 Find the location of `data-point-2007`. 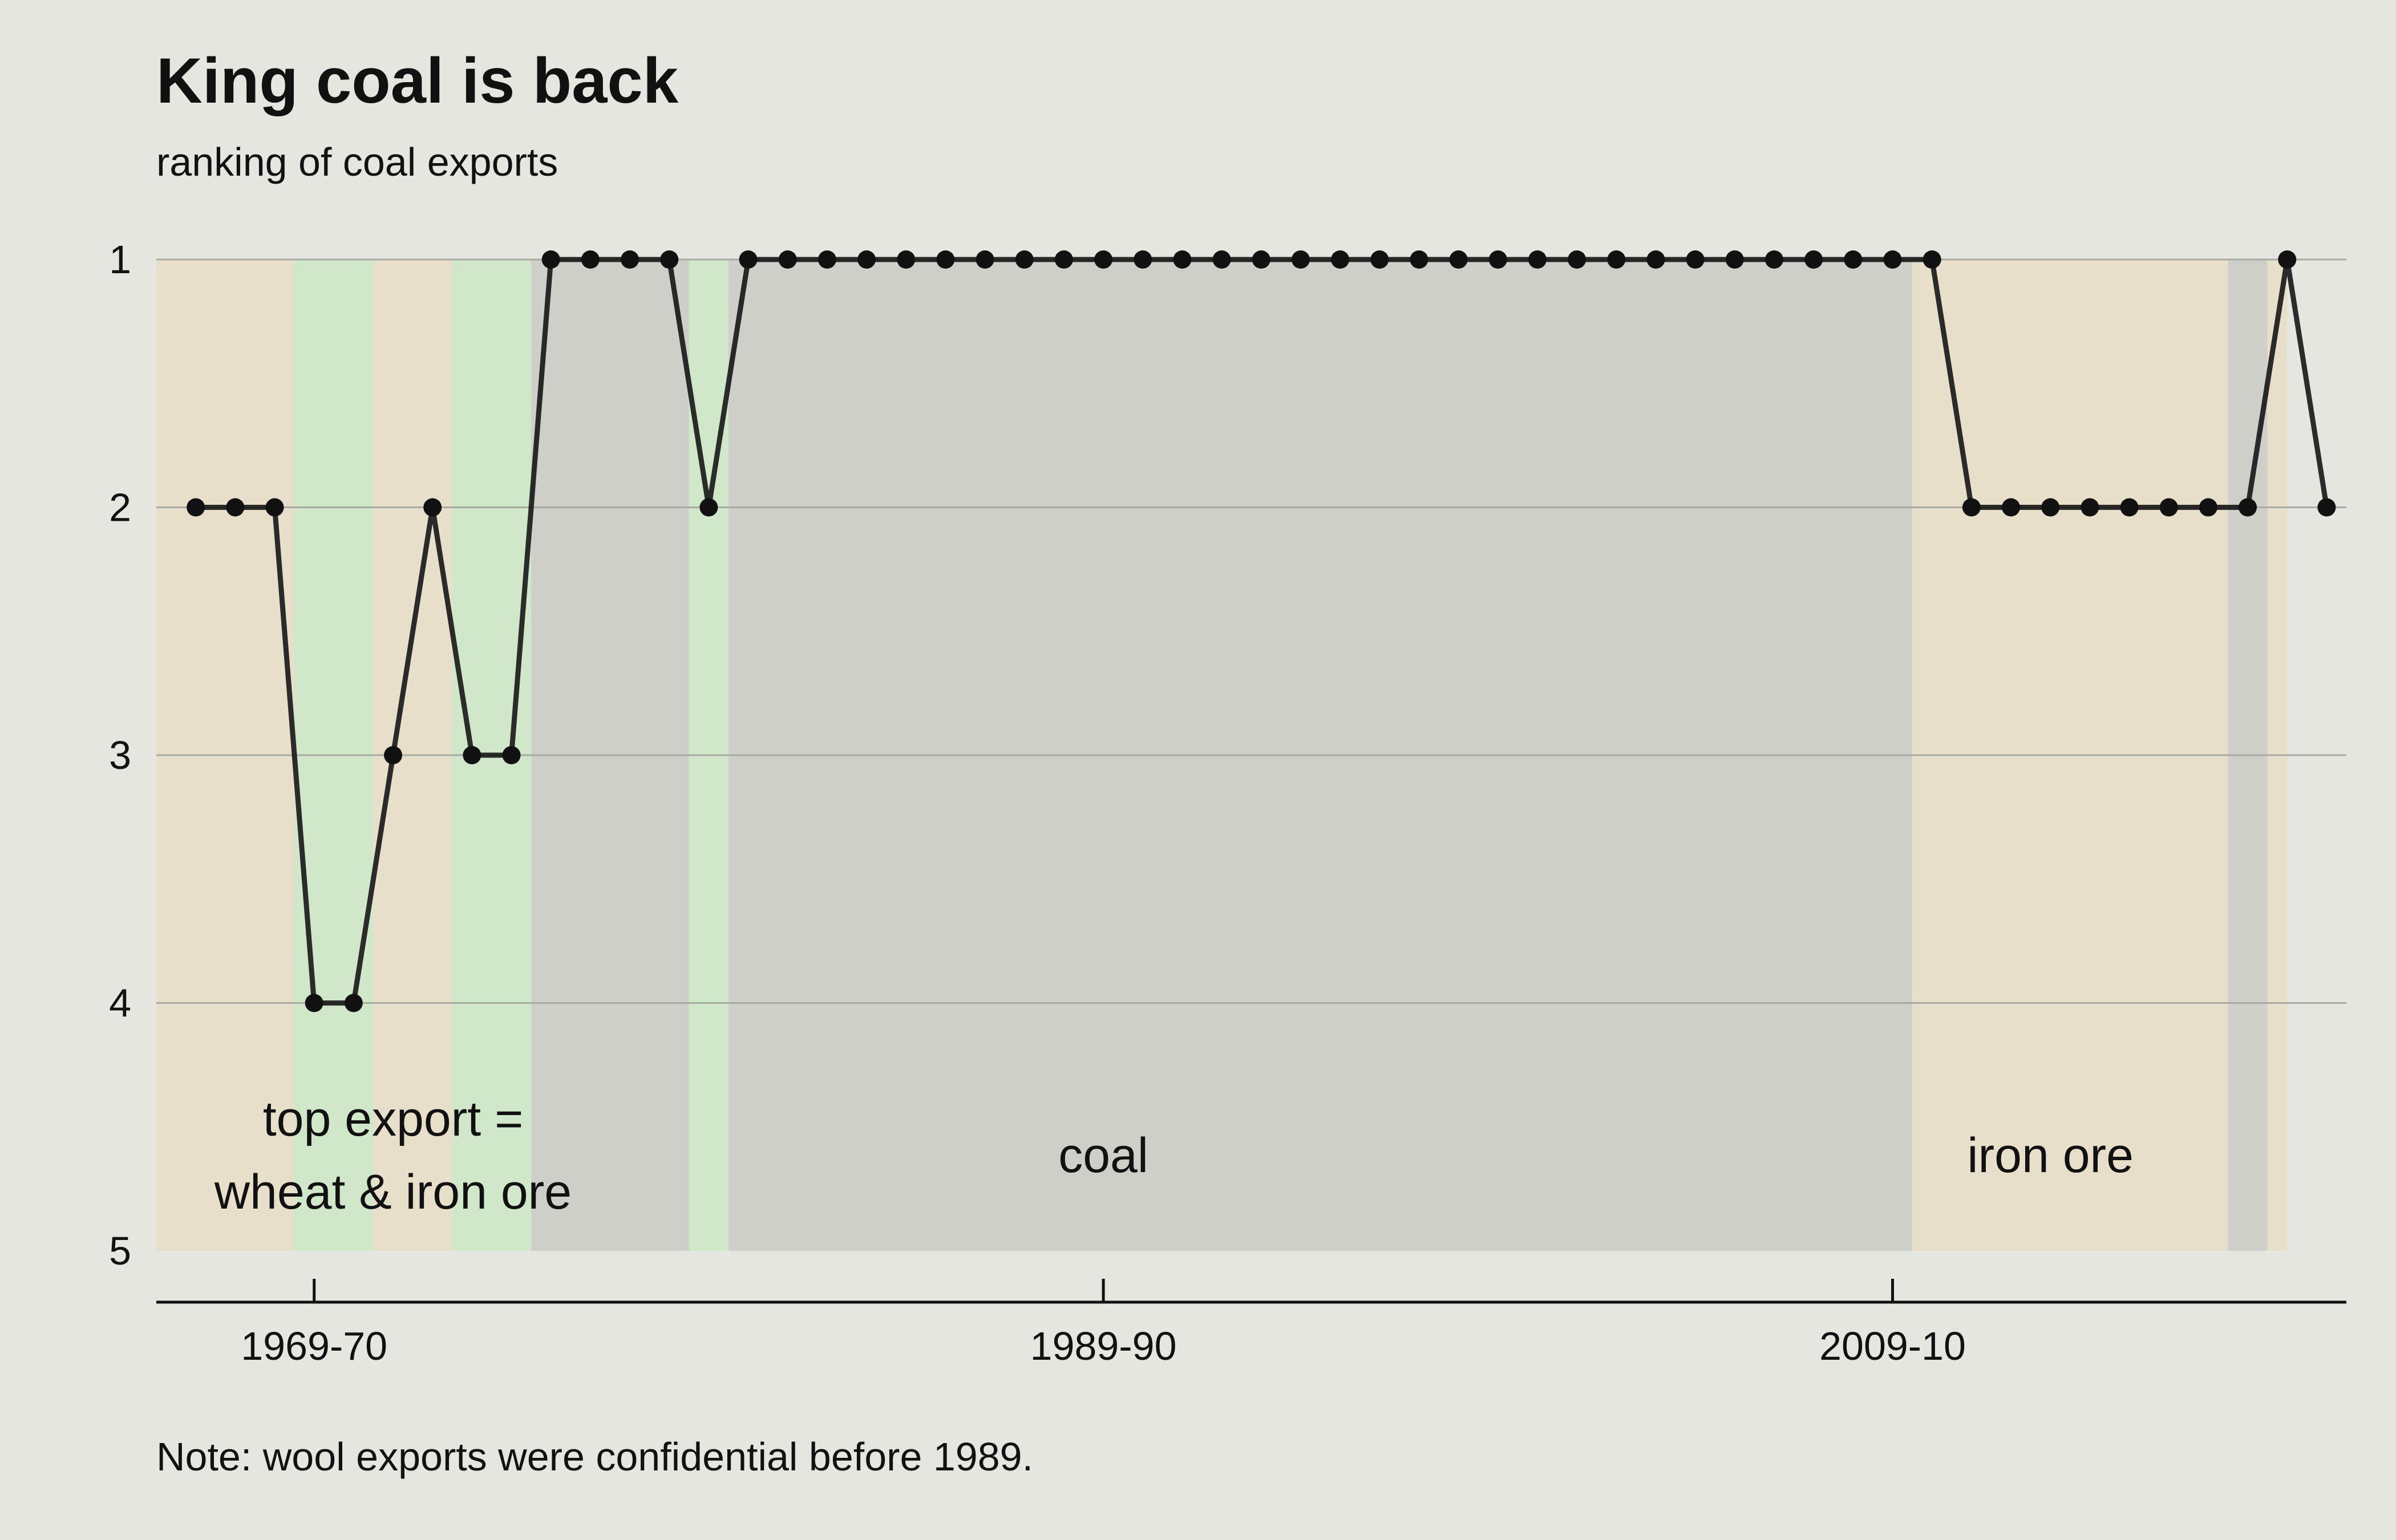

data-point-2007 is located at coordinates (1814, 259).